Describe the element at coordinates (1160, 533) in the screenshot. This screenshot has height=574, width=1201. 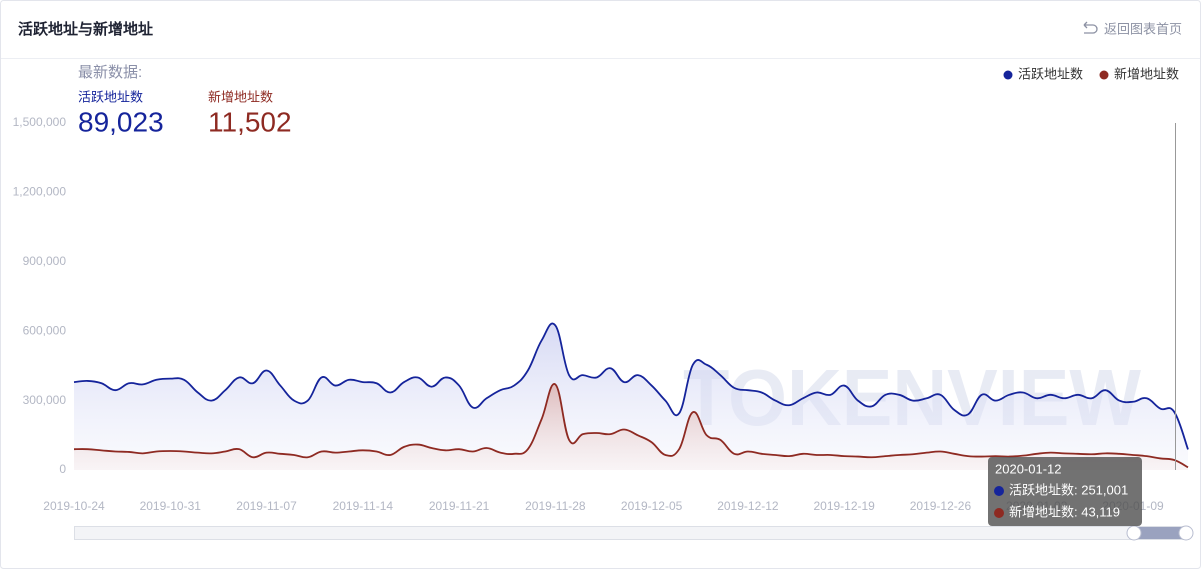
I see `zoom-window` at that location.